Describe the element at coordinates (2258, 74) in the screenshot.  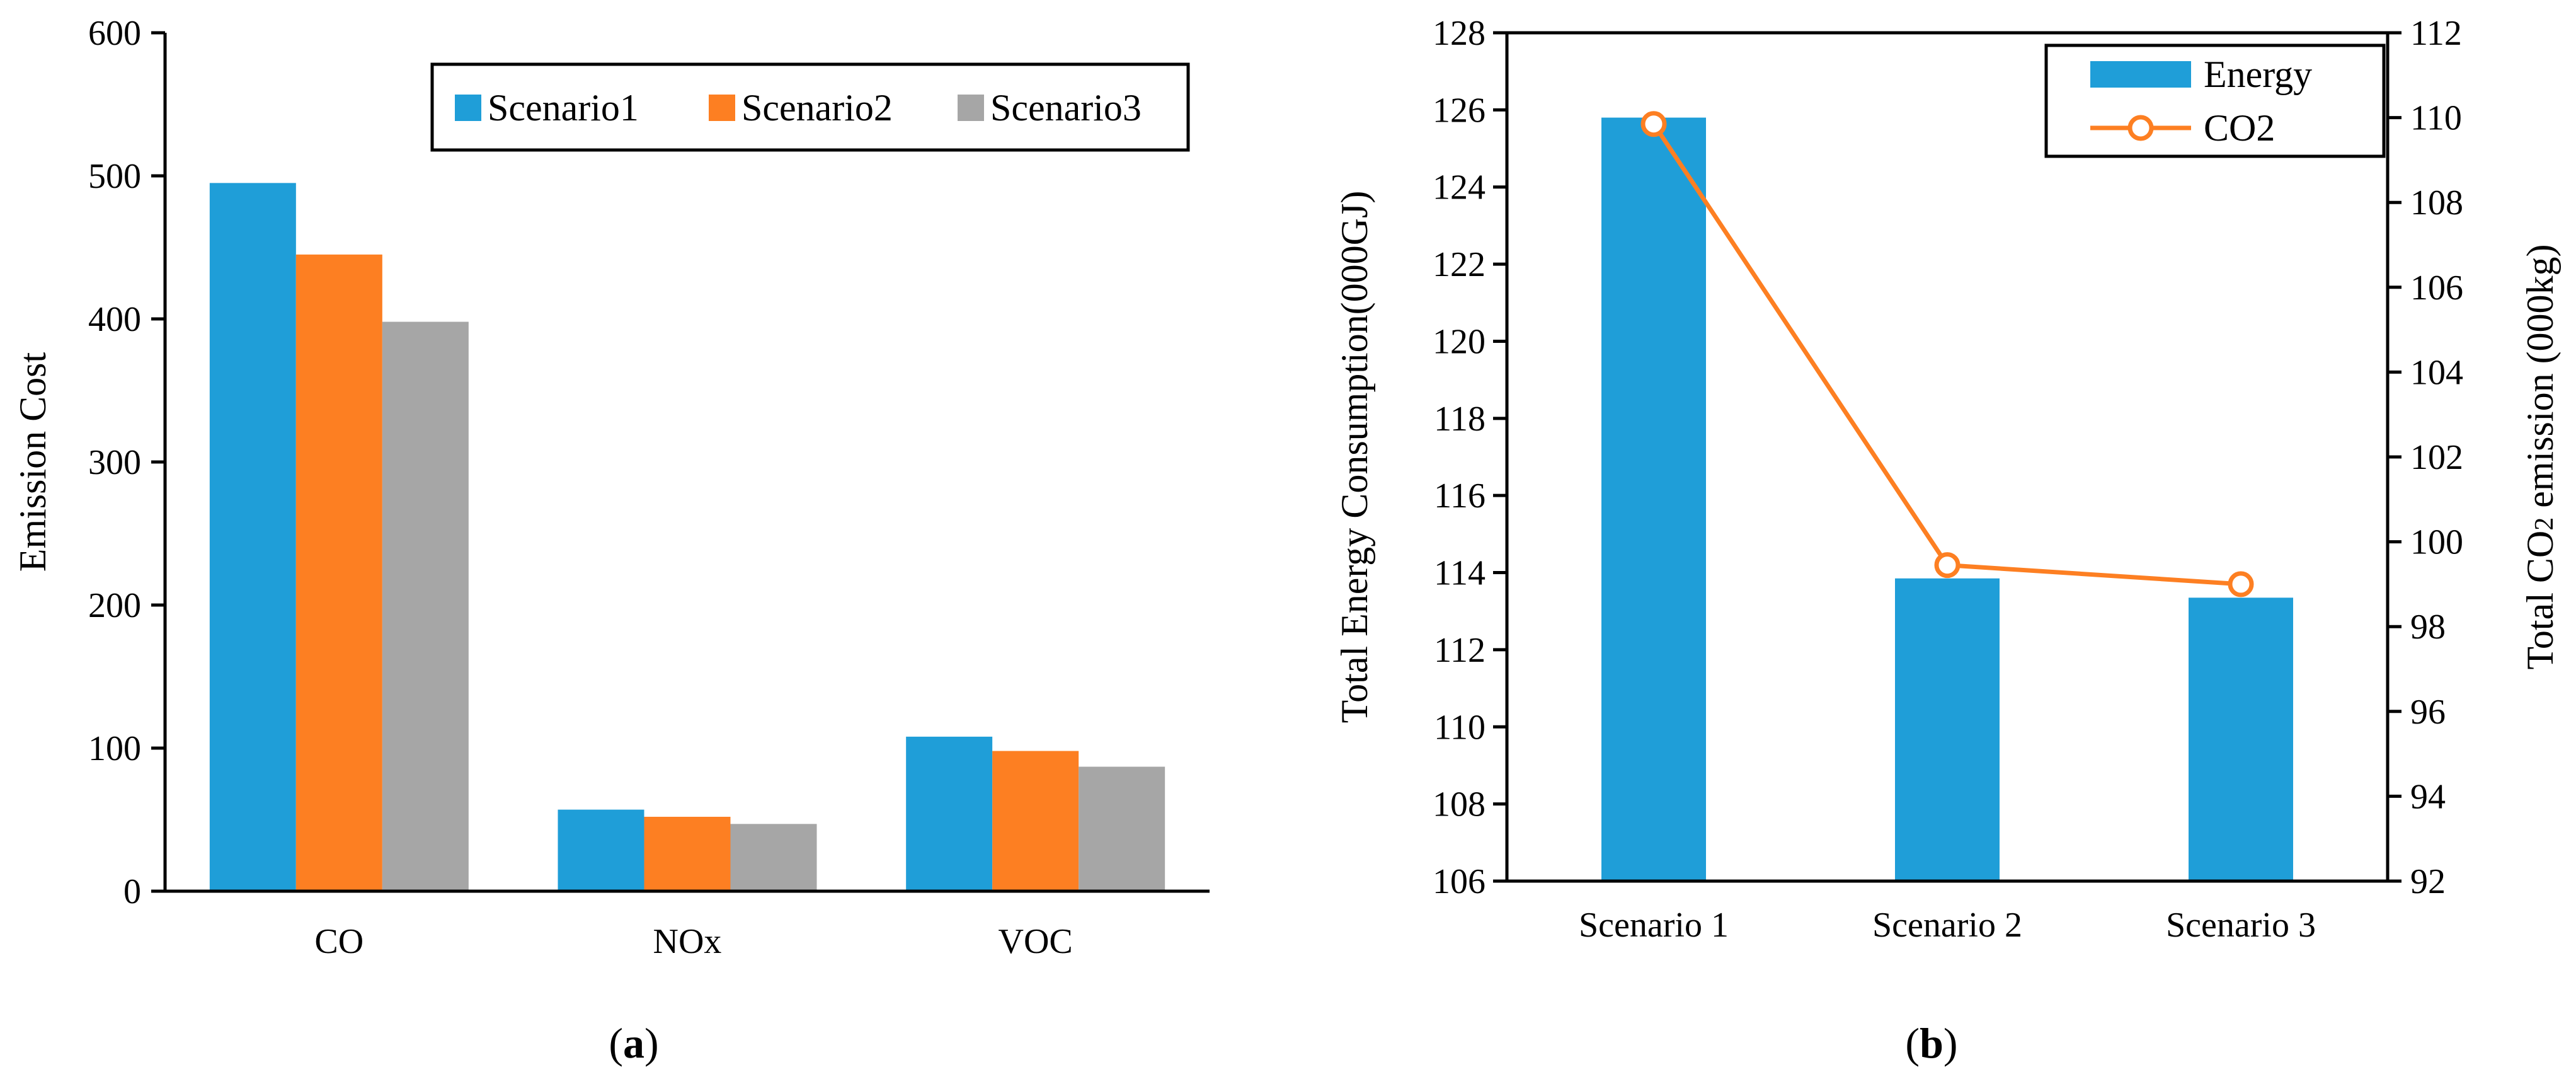
I see `legend-label-energy: Energy` at that location.